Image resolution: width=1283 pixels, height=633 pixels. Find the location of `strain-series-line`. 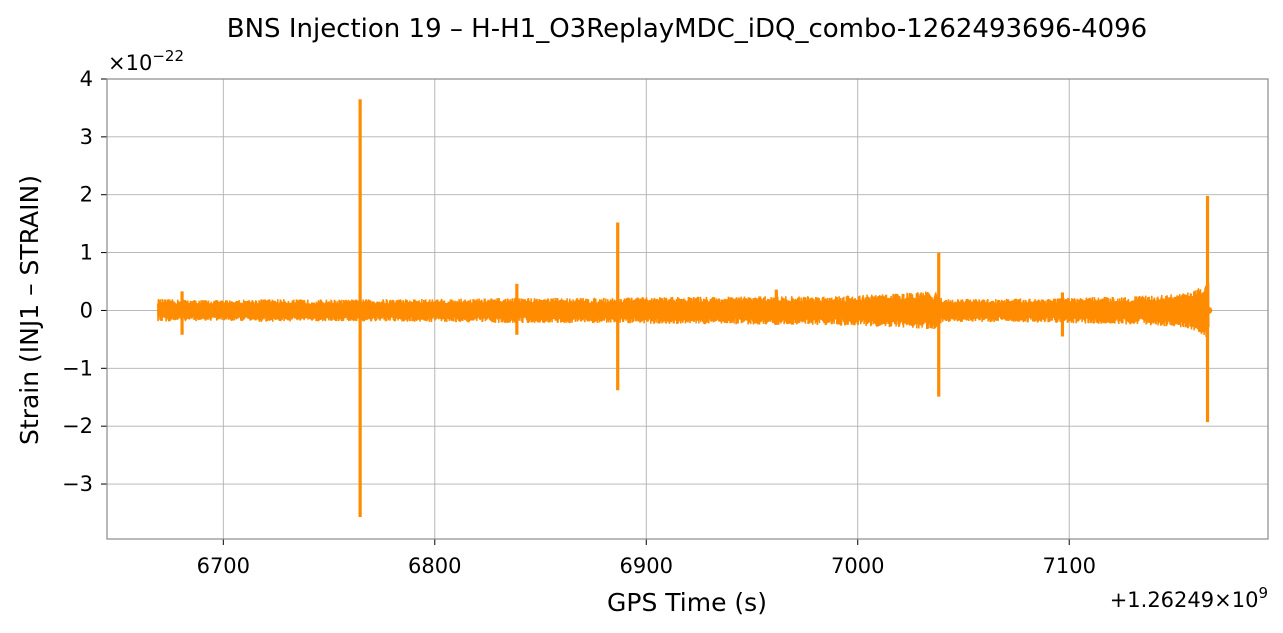

strain-series-line is located at coordinates (683, 310).